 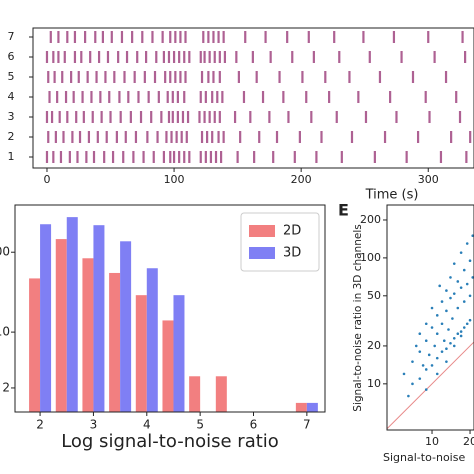 What do you see at coordinates (424, 457) in the screenshot?
I see `x-axis-label: Signal-to-noise` at bounding box center [424, 457].